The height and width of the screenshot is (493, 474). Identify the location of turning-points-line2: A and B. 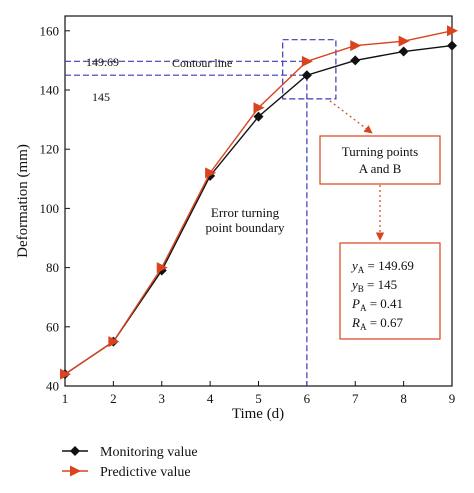
(380, 168).